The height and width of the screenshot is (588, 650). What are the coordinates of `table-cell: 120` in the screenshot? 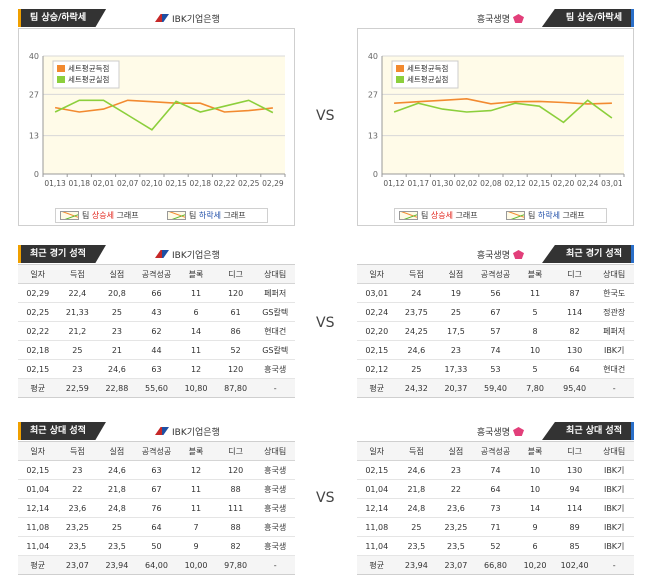 It's located at (235, 470).